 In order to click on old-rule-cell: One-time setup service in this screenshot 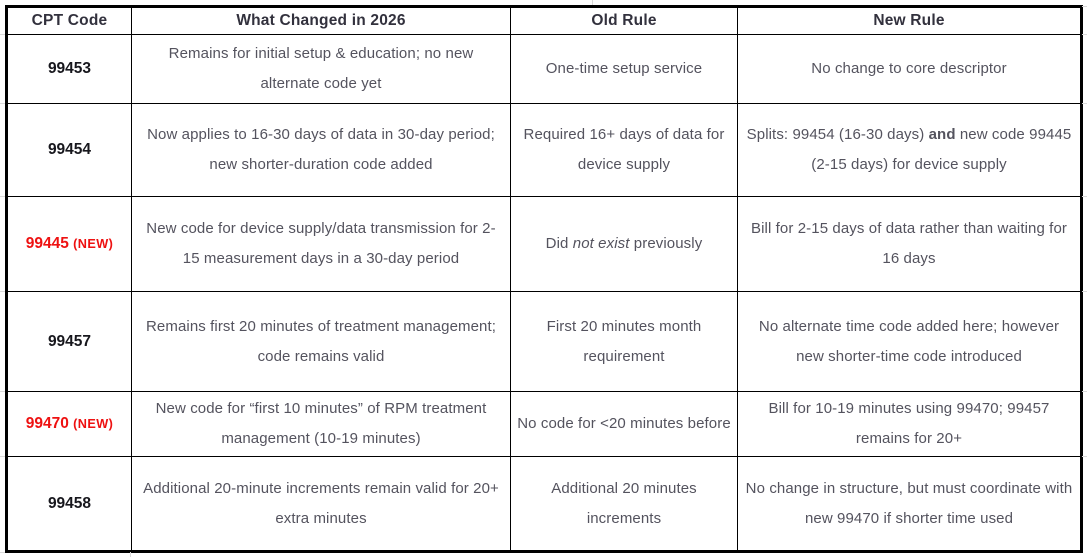, I will do `click(624, 69)`.